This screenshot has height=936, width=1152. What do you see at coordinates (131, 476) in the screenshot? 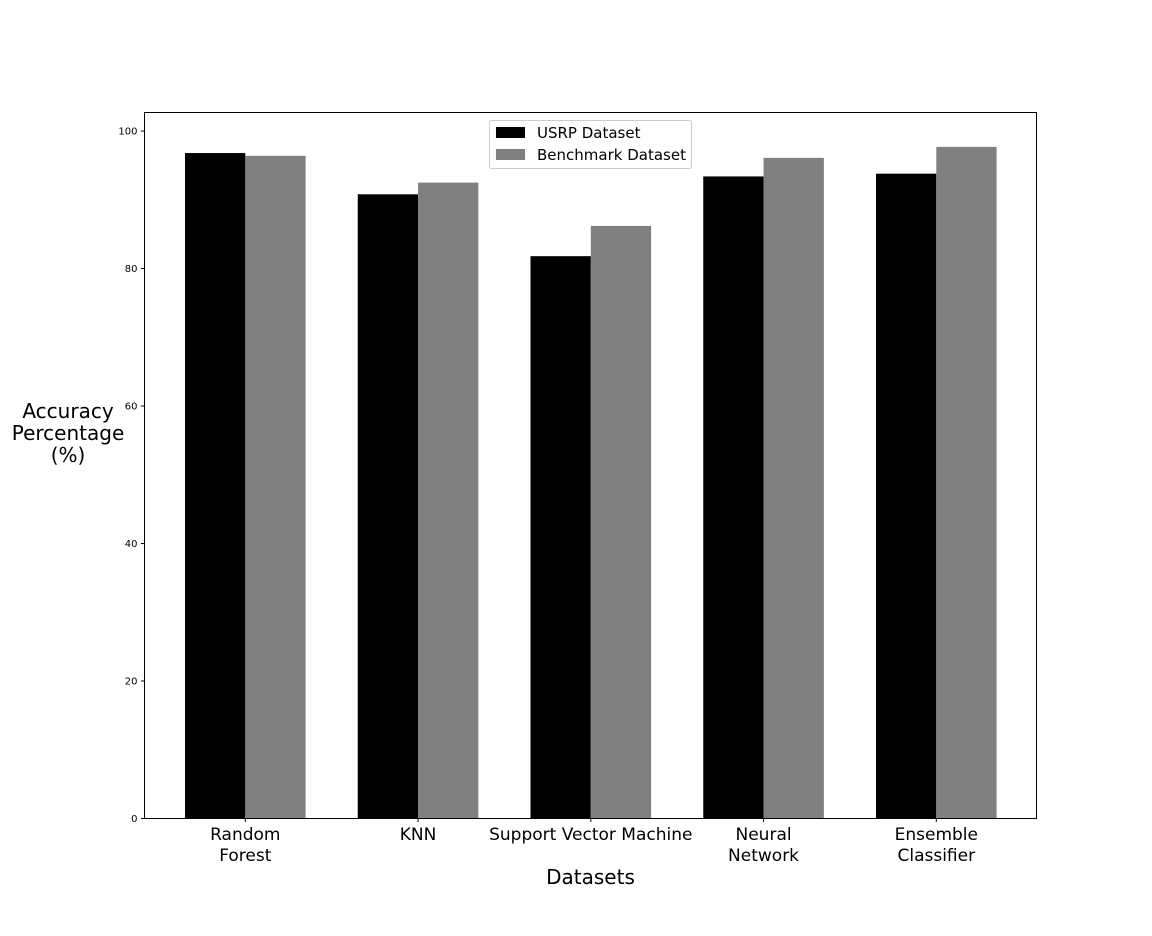
I see `y-axis: 0 20 40 60 80 100` at bounding box center [131, 476].